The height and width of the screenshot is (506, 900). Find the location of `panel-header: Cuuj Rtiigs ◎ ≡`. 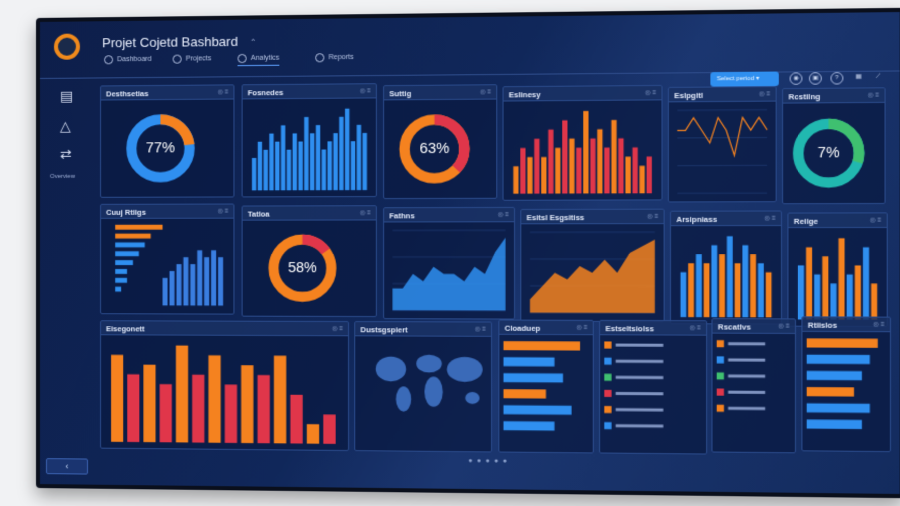

panel-header: Cuuj Rtiigs ◎ ≡ is located at coordinates (167, 211).